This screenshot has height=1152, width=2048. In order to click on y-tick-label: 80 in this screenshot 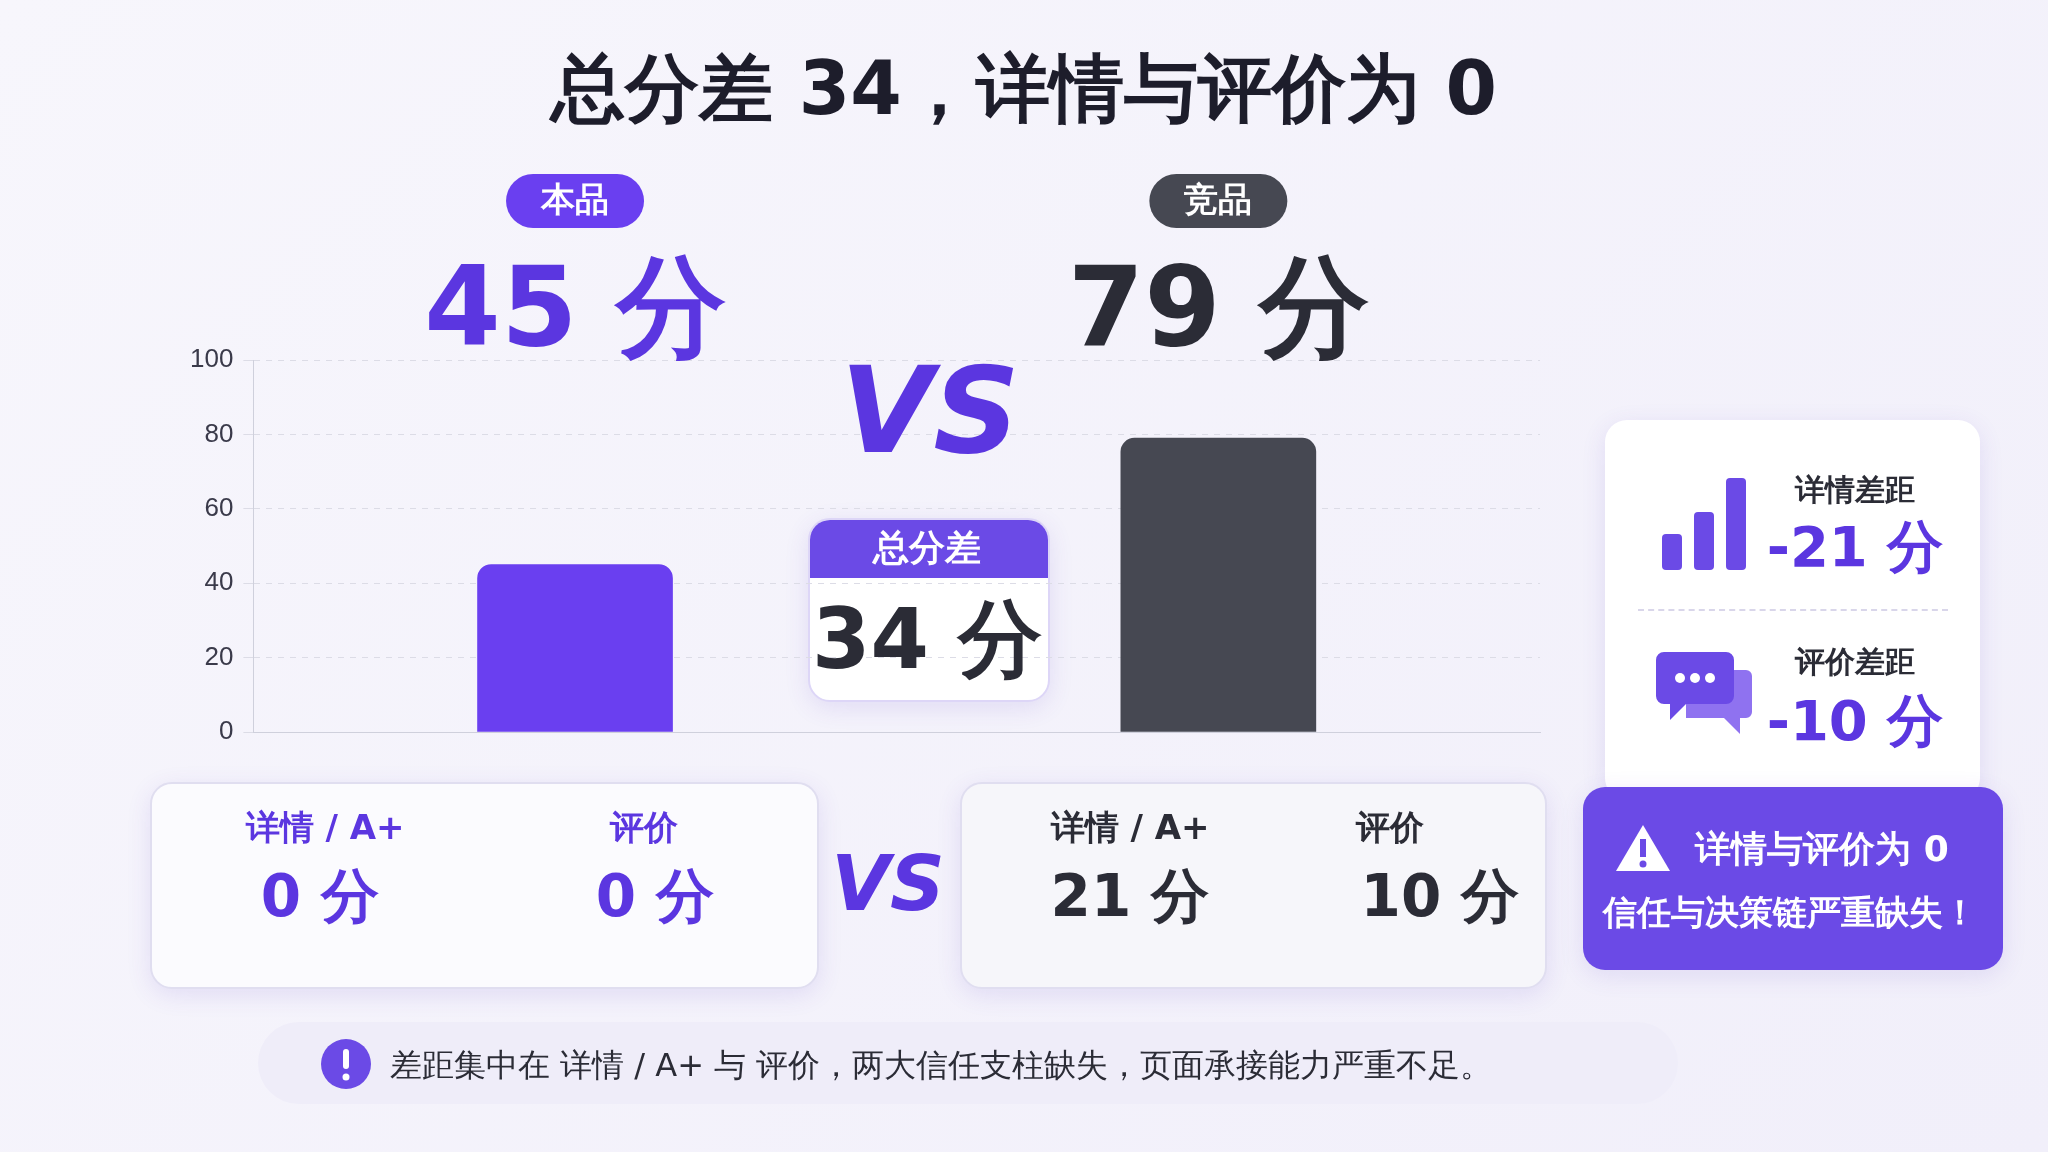, I will do `click(219, 432)`.